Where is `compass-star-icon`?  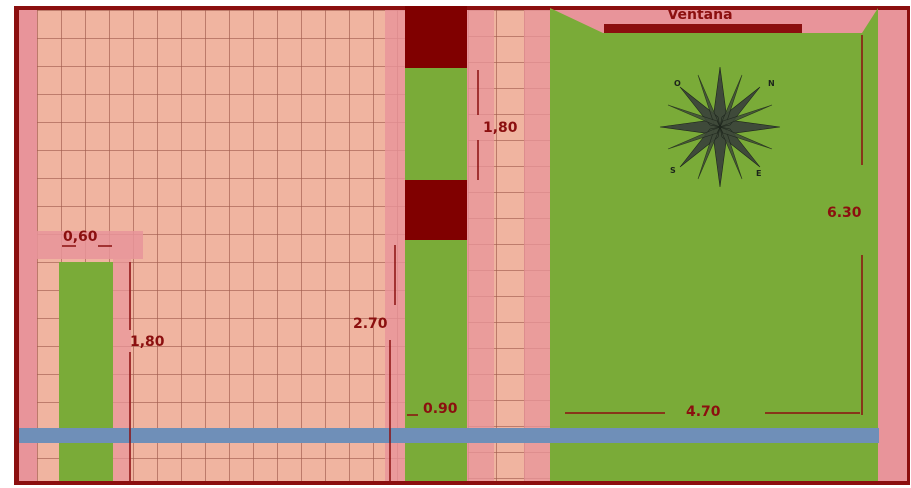 compass-star-icon is located at coordinates (720, 127).